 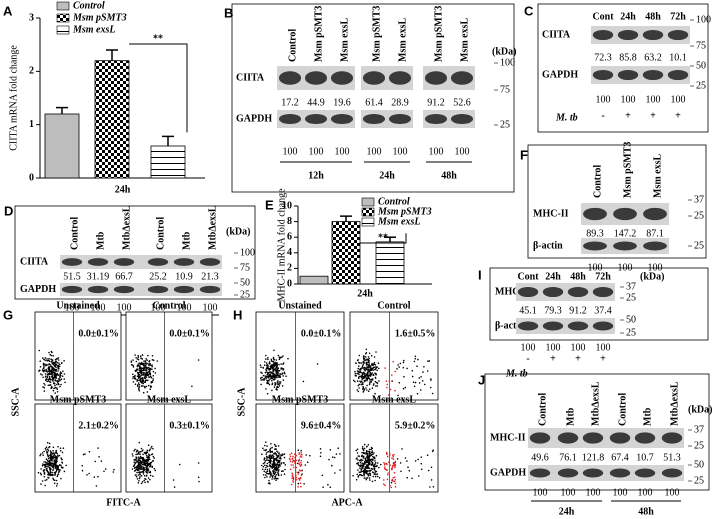 I want to click on band-value: 87.1, so click(x=655, y=233).